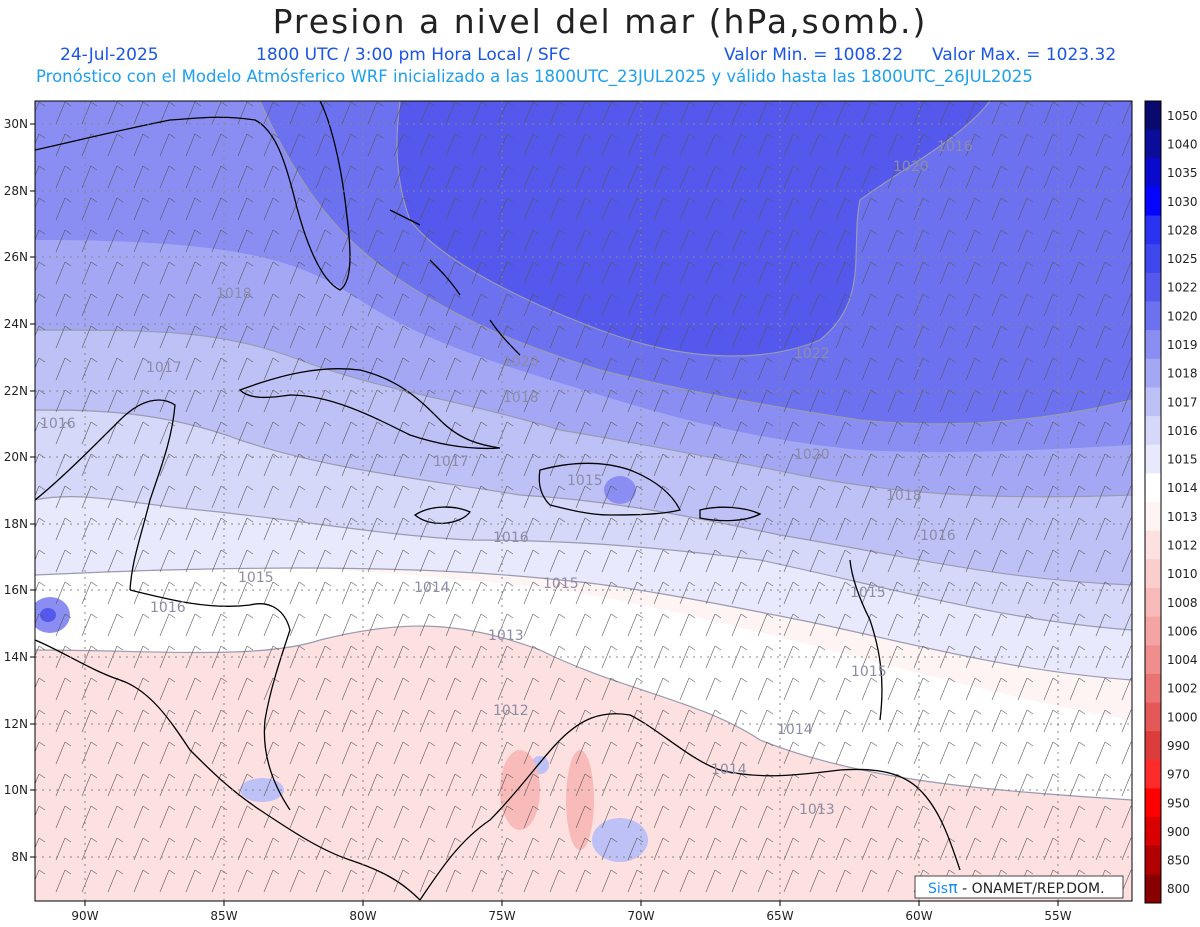 Image resolution: width=1200 pixels, height=927 pixels. I want to click on lon-ticks, so click(571, 903).